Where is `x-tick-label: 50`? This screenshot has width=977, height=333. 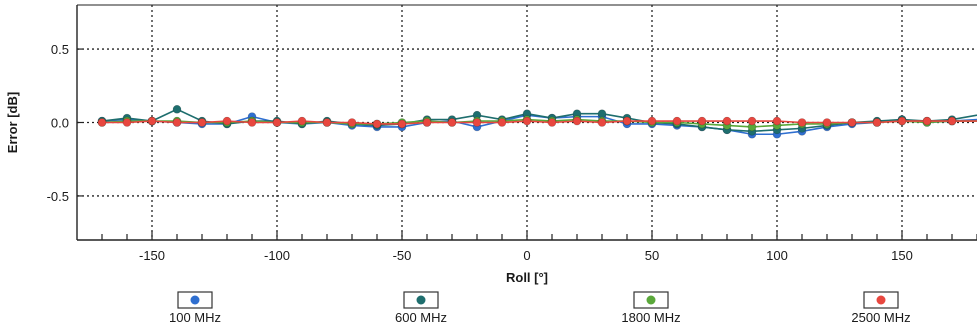 x-tick-label: 50 is located at coordinates (652, 255).